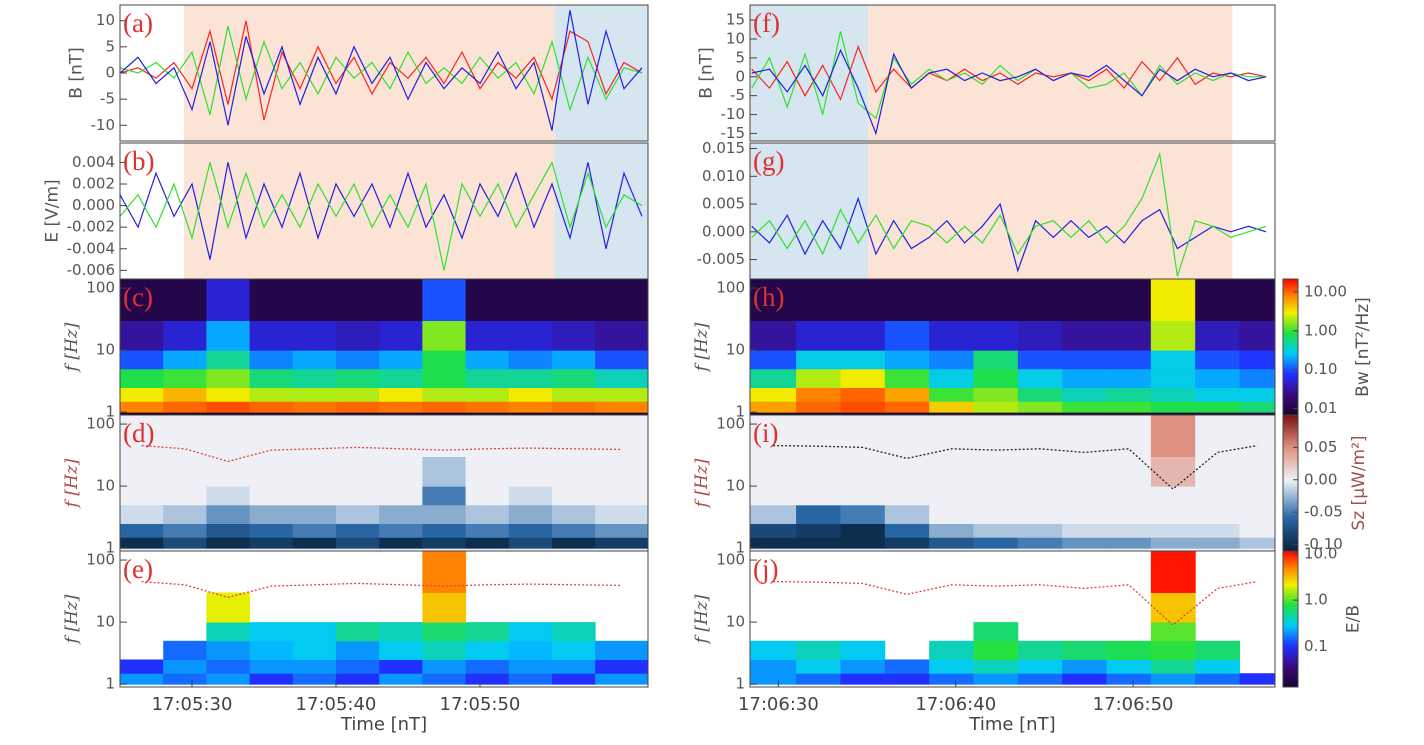  What do you see at coordinates (1011, 724) in the screenshot?
I see `x-axis-label: Time [nT]` at bounding box center [1011, 724].